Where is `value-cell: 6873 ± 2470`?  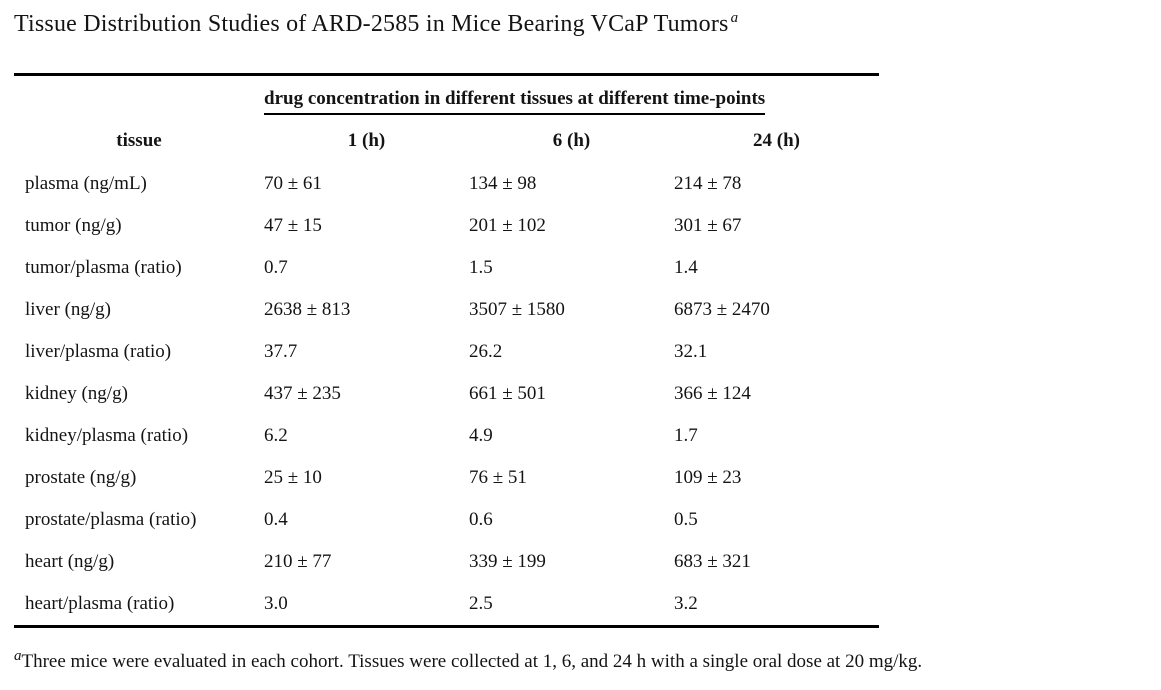 value-cell: 6873 ± 2470 is located at coordinates (722, 309).